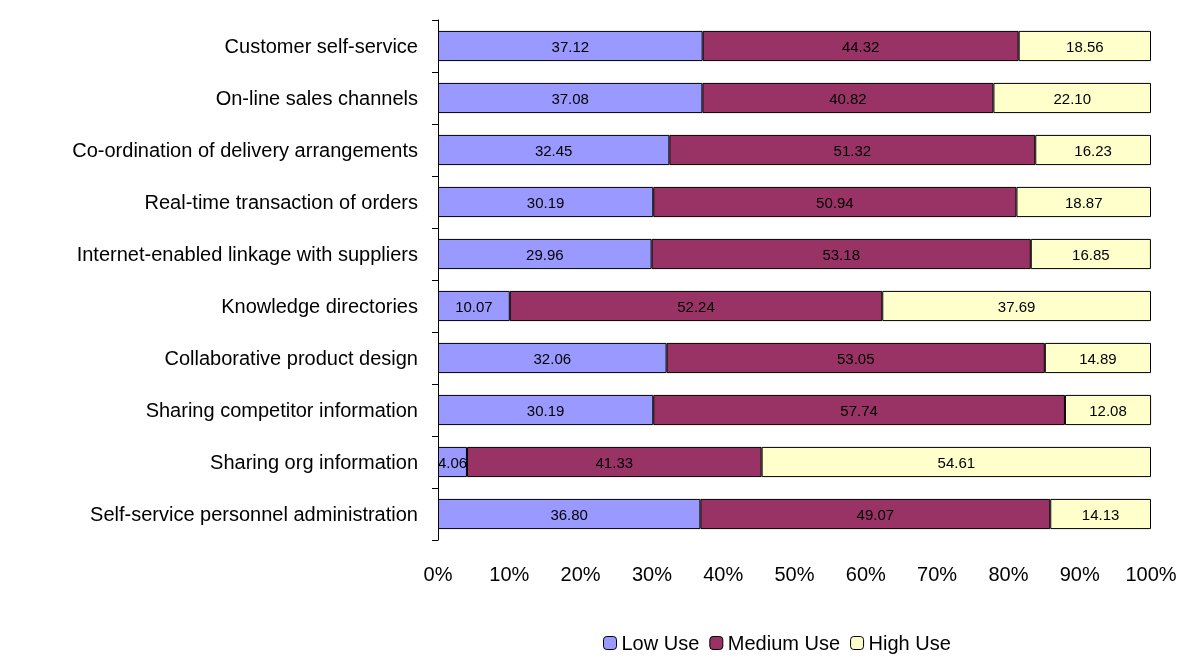  I want to click on data-label: 37.08, so click(570, 98).